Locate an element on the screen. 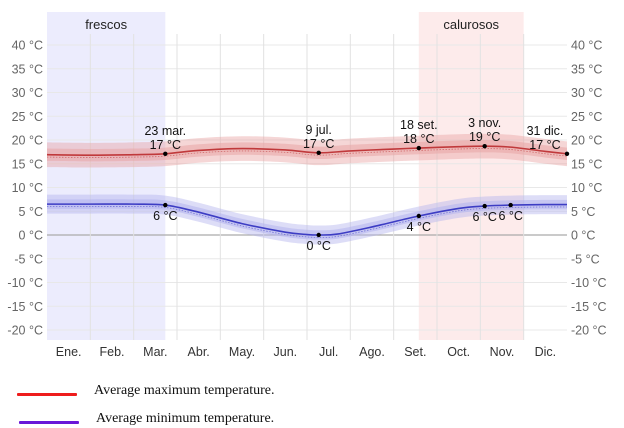 This screenshot has width=624, height=428. x-tick-label: May. is located at coordinates (242, 352).